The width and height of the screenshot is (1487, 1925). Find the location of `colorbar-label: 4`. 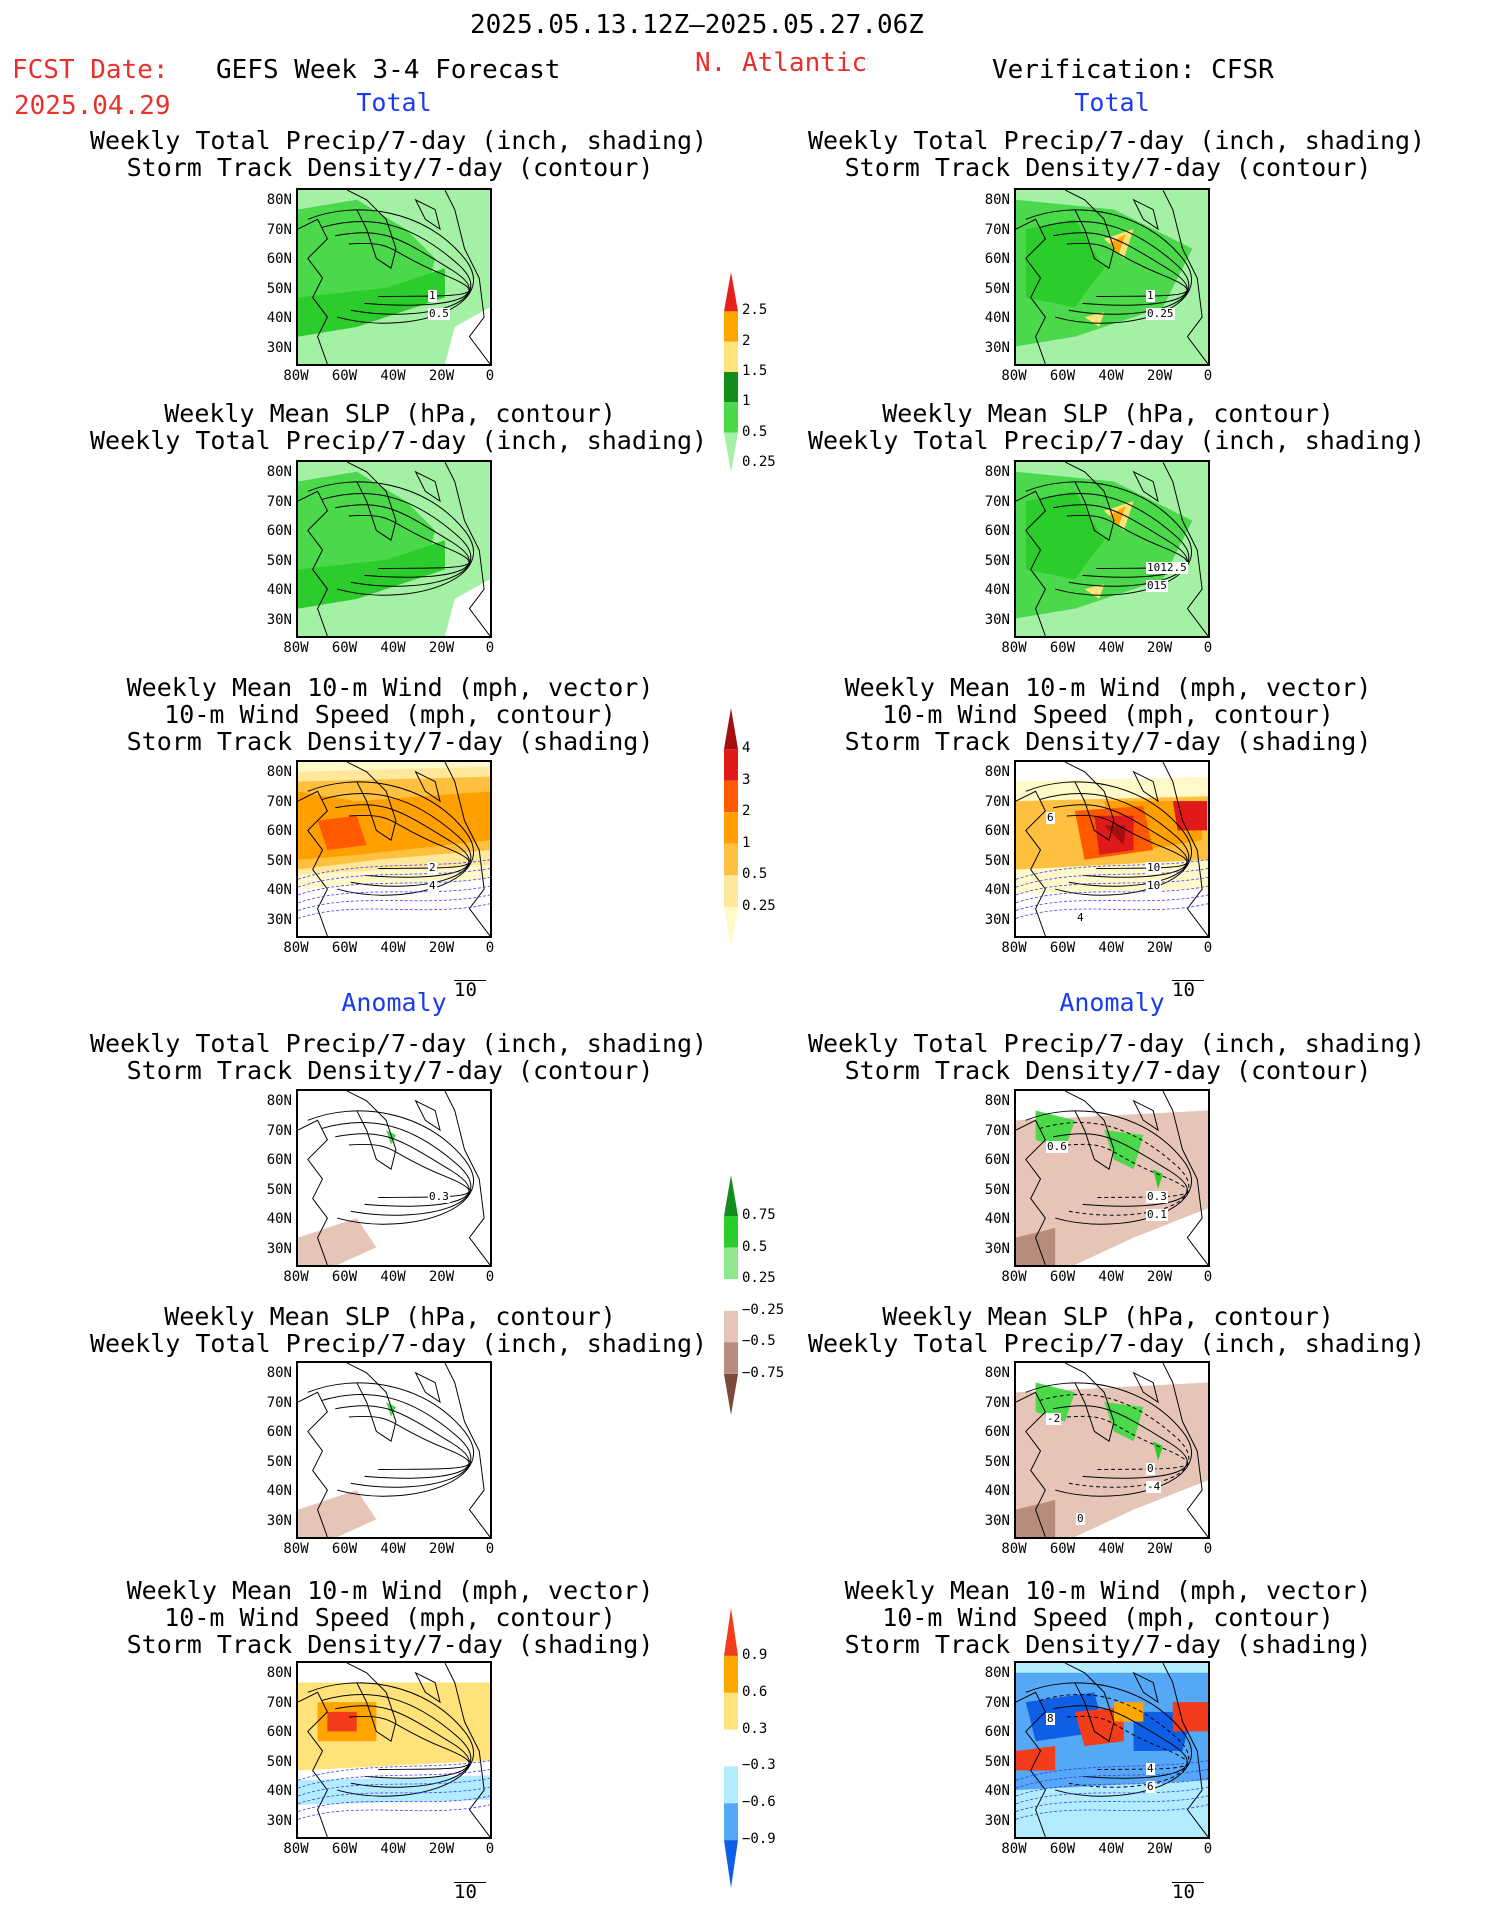

colorbar-label: 4 is located at coordinates (746, 748).